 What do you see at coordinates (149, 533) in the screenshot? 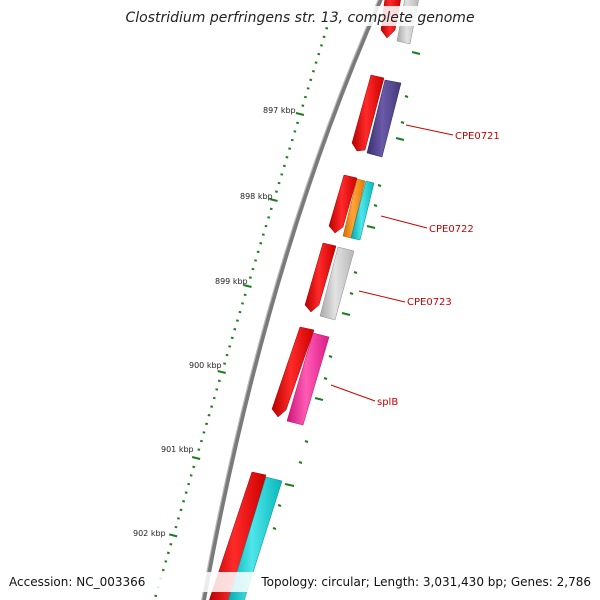
I see `scale-label-902: 902 kbp` at bounding box center [149, 533].